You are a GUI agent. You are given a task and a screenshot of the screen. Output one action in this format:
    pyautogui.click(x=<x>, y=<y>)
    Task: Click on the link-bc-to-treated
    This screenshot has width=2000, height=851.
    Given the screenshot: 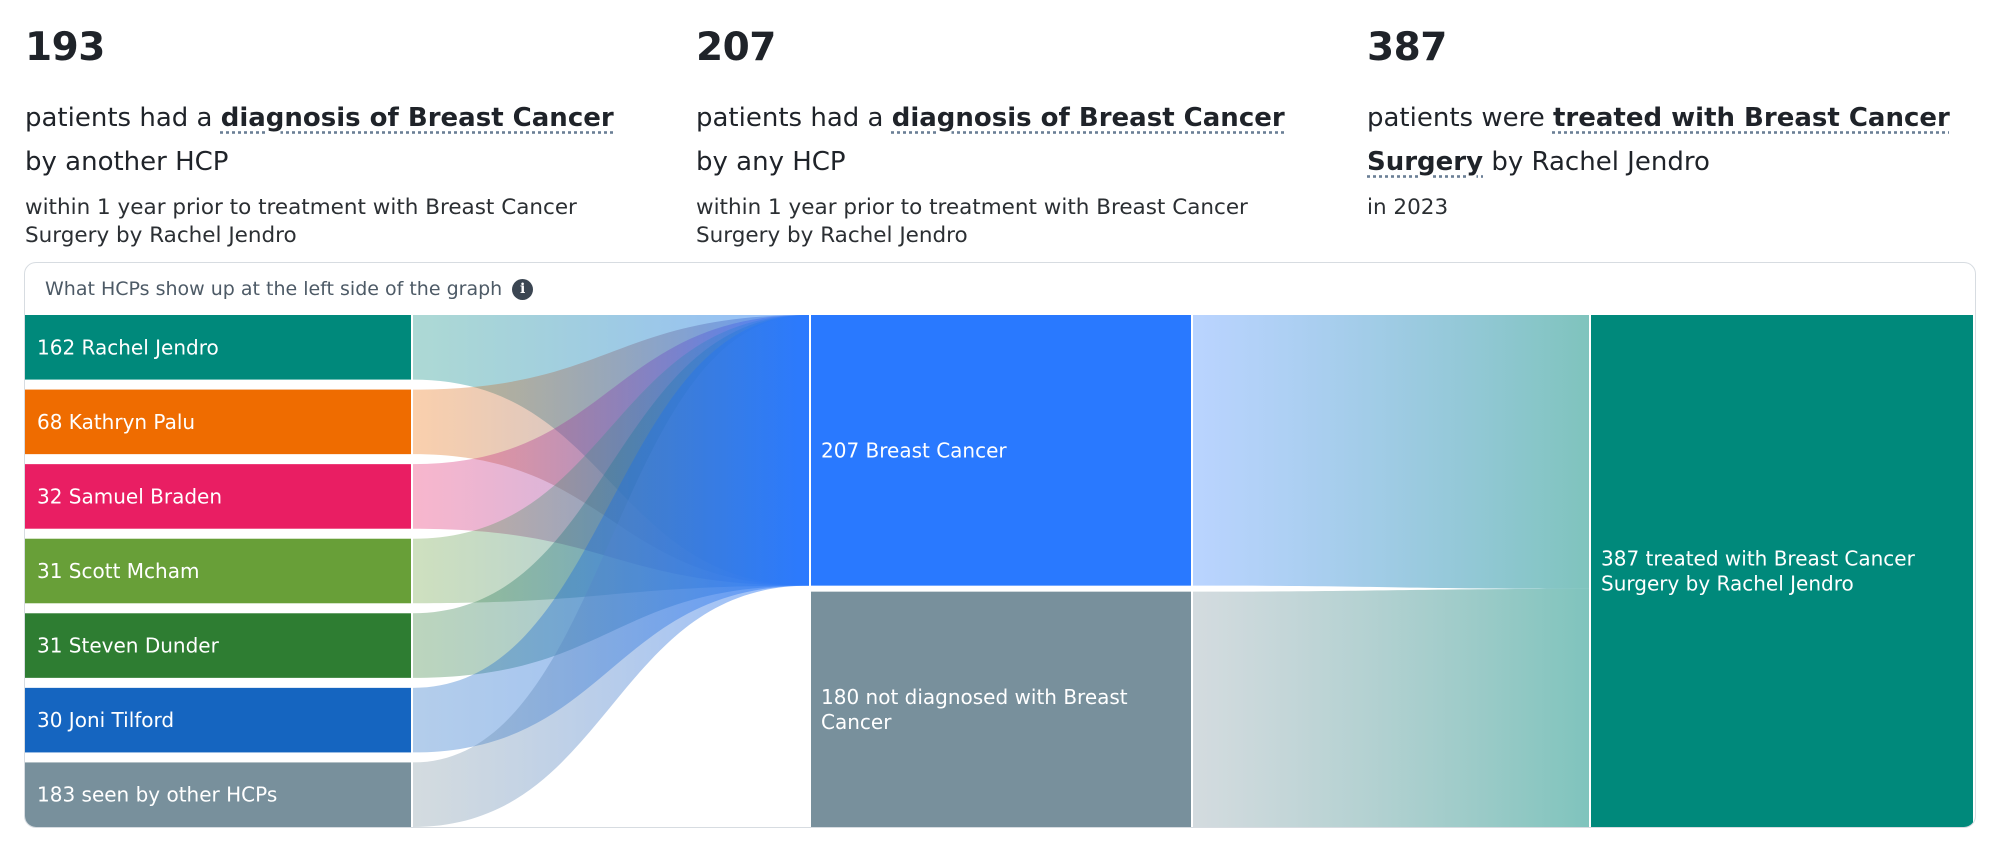 What is the action you would take?
    pyautogui.click(x=1391, y=452)
    